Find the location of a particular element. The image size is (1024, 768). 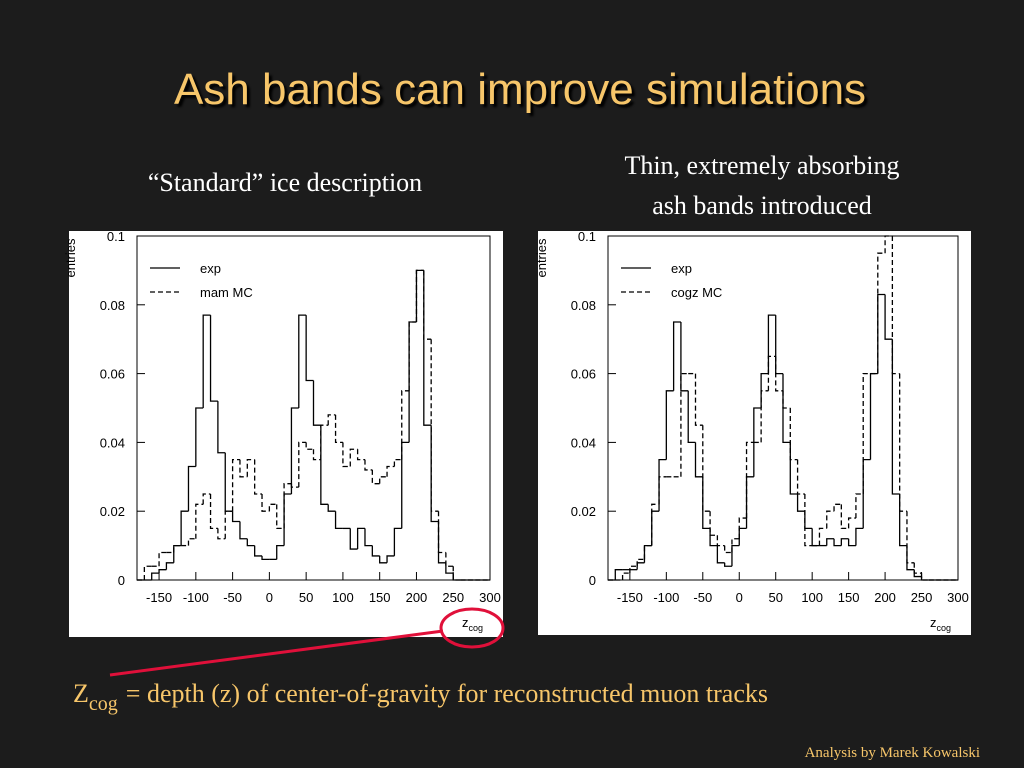

annotation-symbol: Z is located at coordinates (81, 693).